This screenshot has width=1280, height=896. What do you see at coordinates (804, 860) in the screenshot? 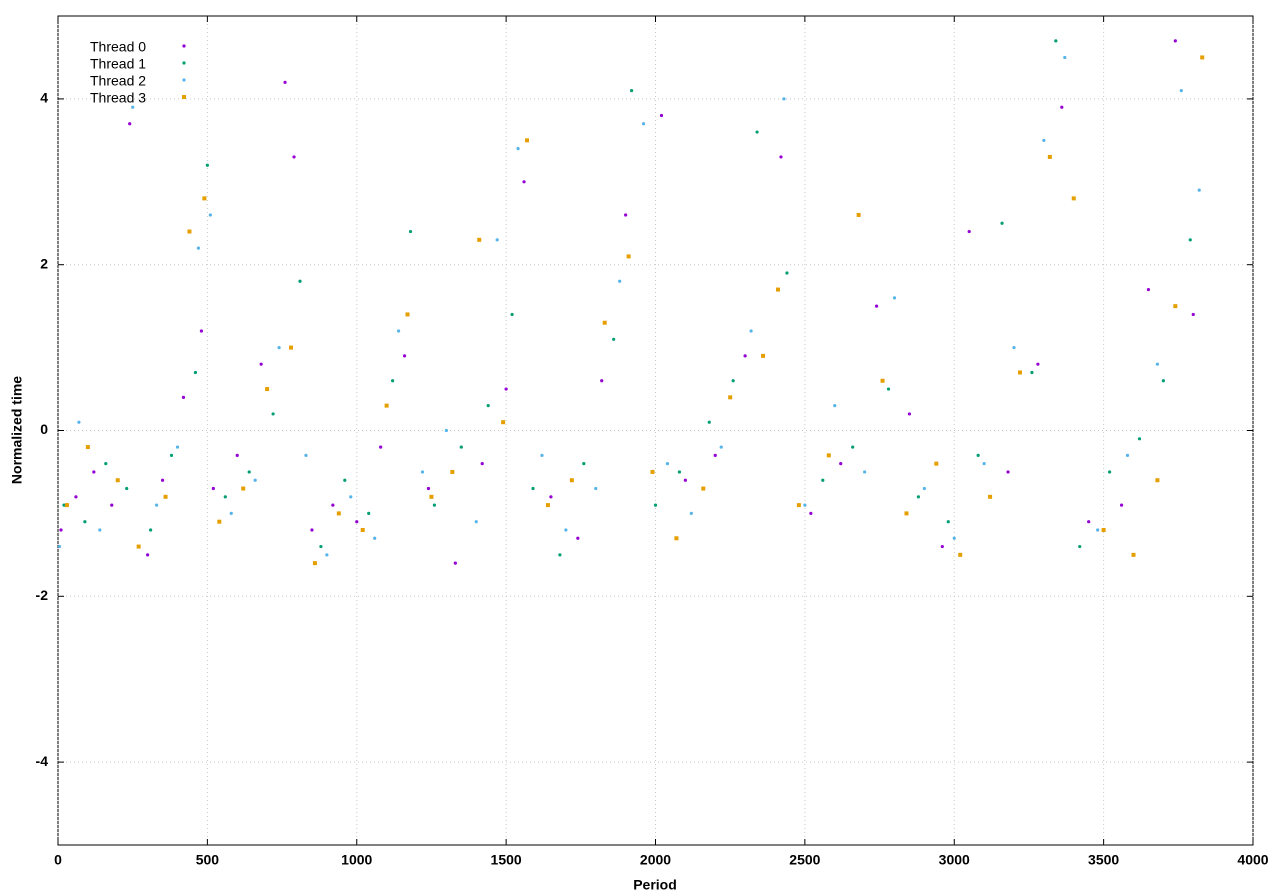
I see `x-tick-label: 2500` at bounding box center [804, 860].